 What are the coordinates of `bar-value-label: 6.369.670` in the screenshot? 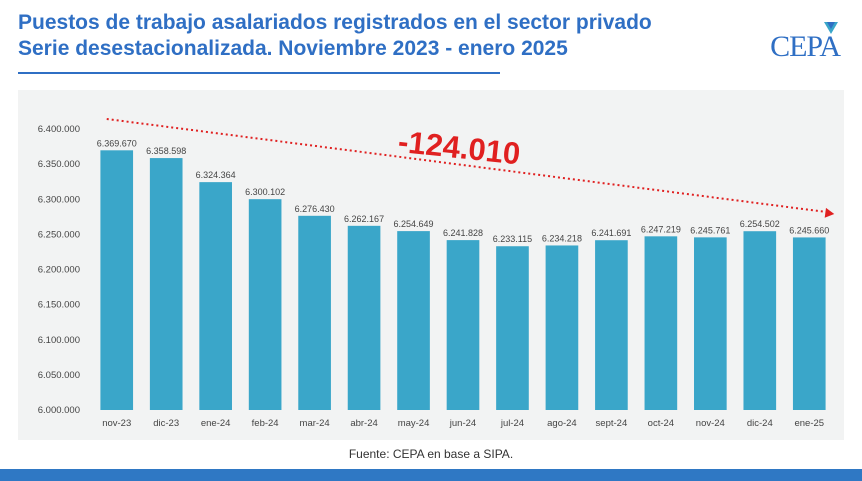 It's located at (117, 143).